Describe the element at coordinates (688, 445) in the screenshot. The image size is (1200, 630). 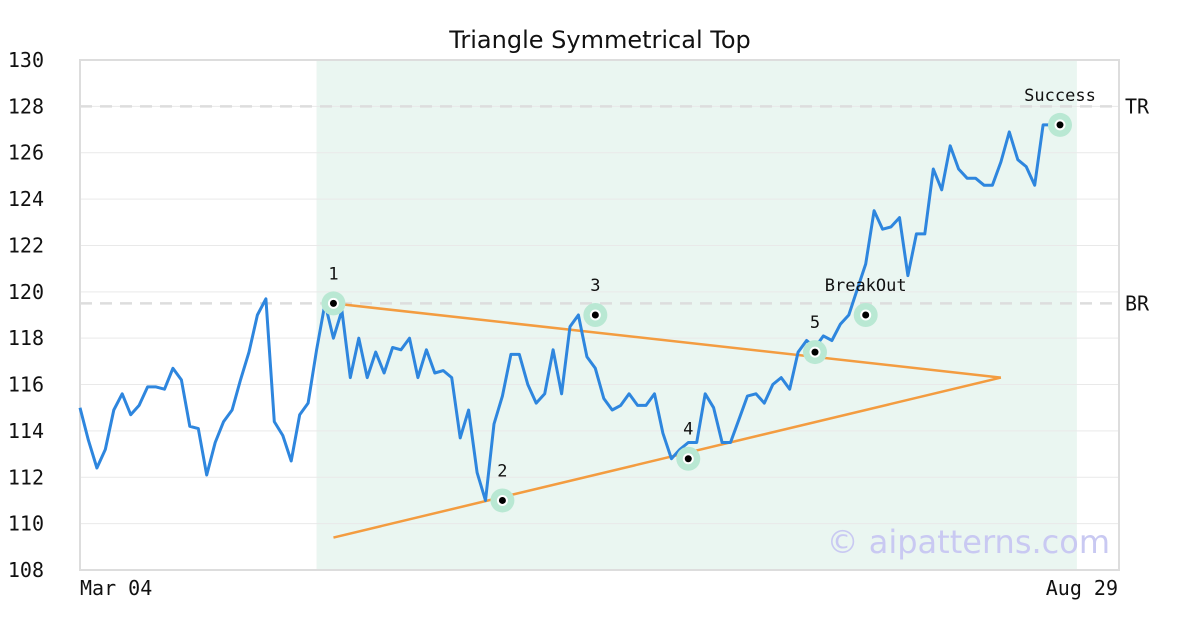
I see `pattern-point: 4` at that location.